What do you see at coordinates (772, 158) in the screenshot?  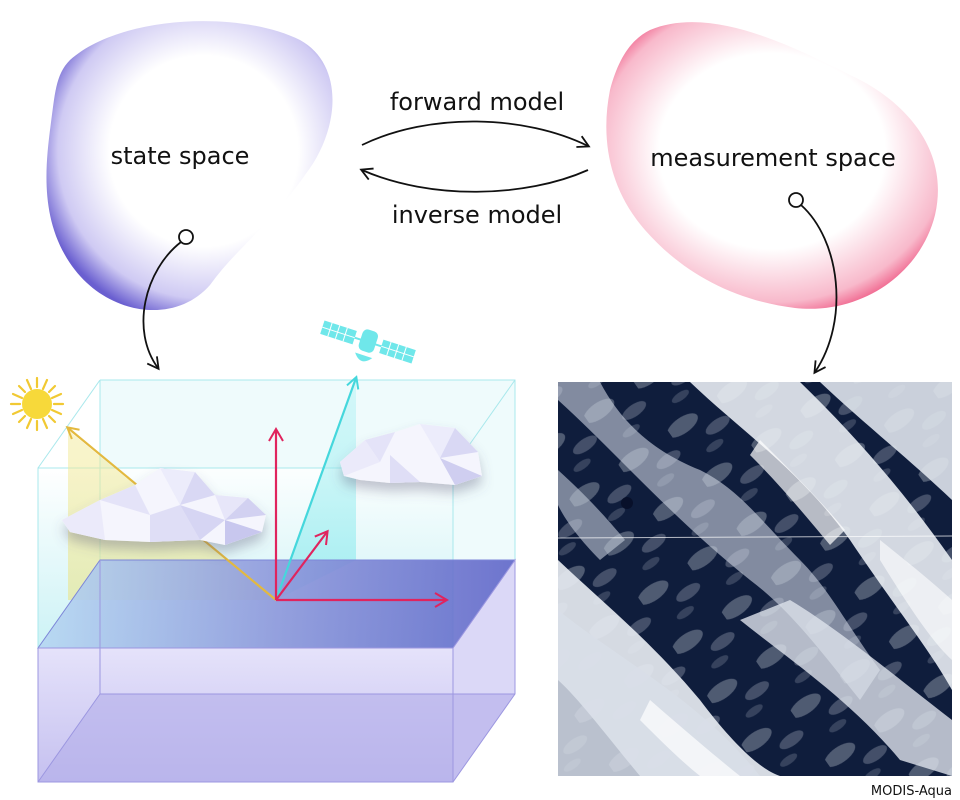 I see `measurement-space-label: measurement space` at bounding box center [772, 158].